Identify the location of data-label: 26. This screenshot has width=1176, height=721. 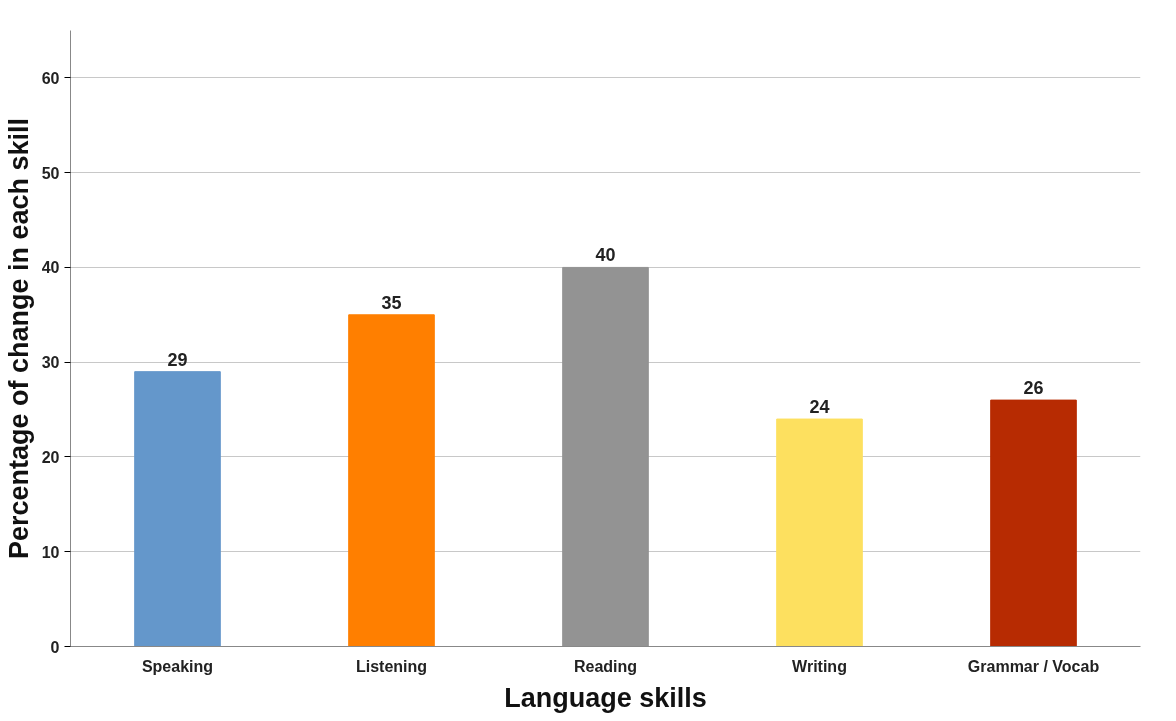
(1033, 388).